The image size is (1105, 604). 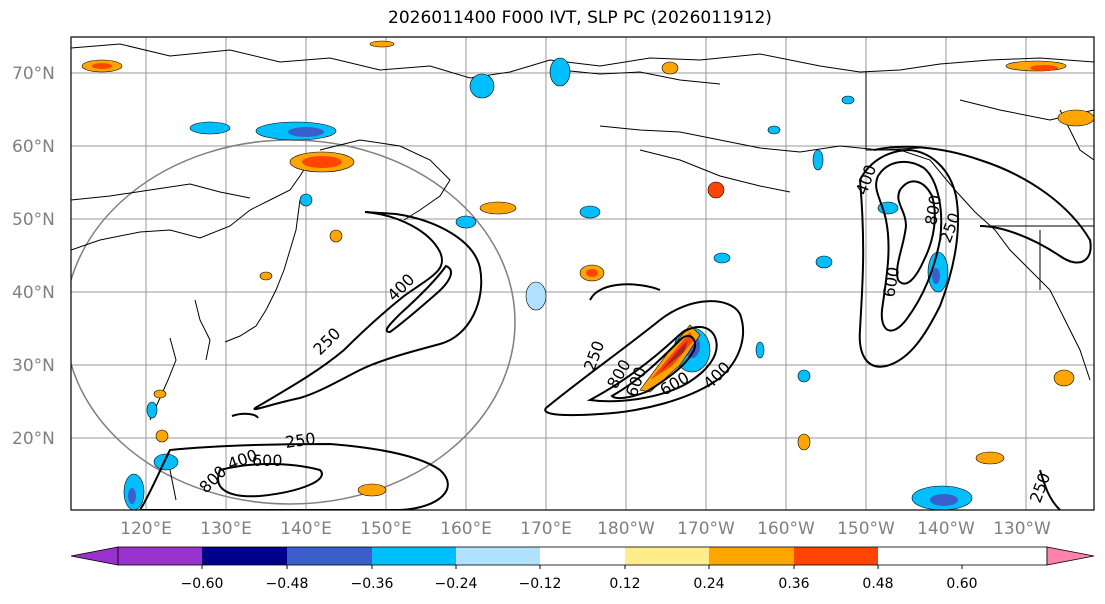 What do you see at coordinates (33, 439) in the screenshot?
I see `lat-tick-label: 20°N` at bounding box center [33, 439].